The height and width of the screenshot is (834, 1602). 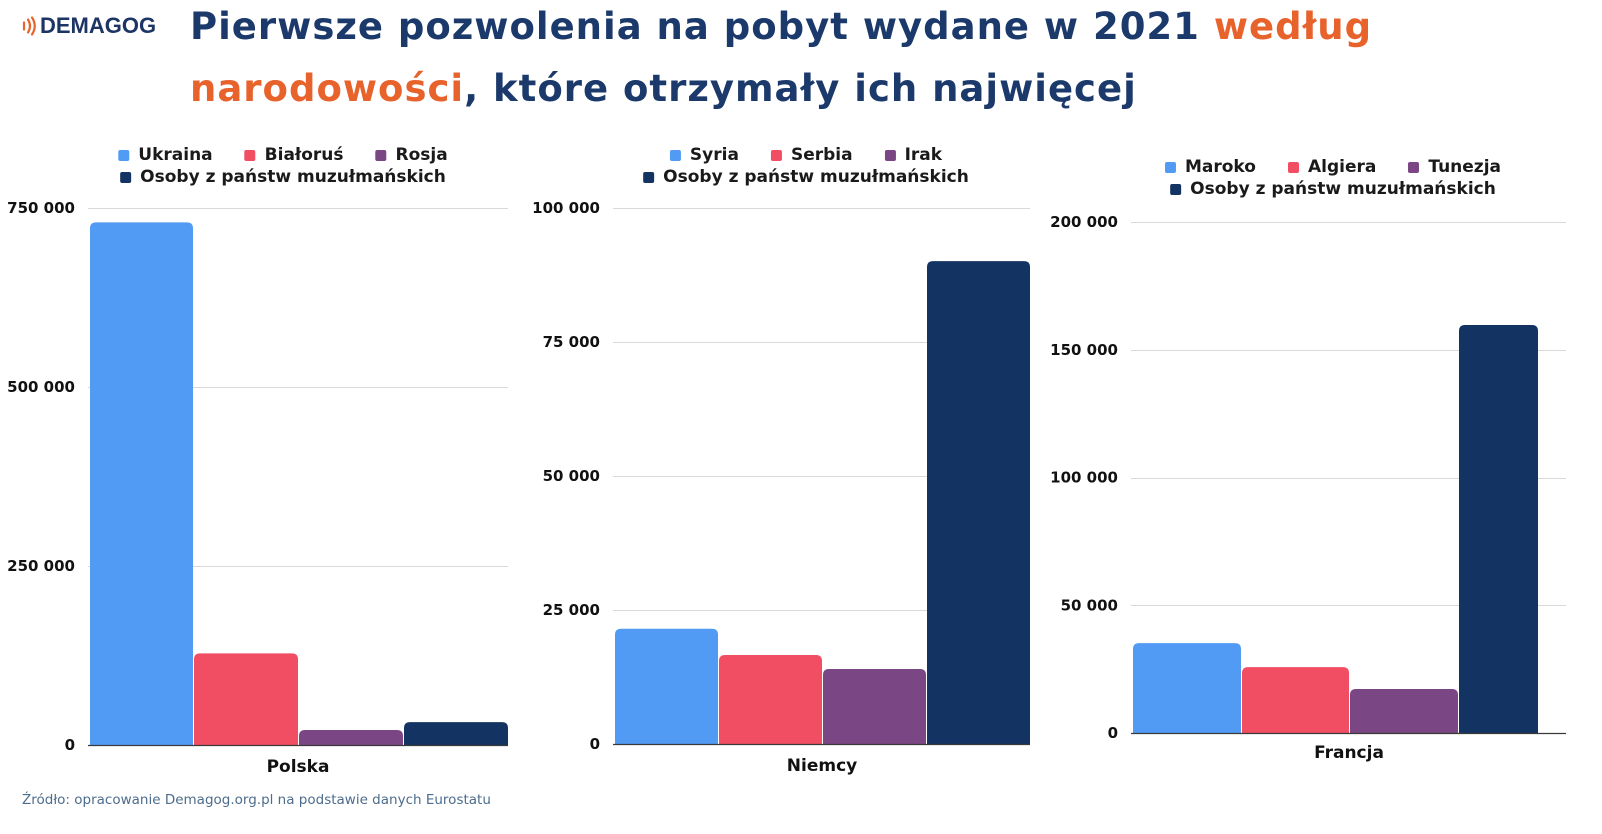 I want to click on legend-item: Maroko, so click(x=1210, y=167).